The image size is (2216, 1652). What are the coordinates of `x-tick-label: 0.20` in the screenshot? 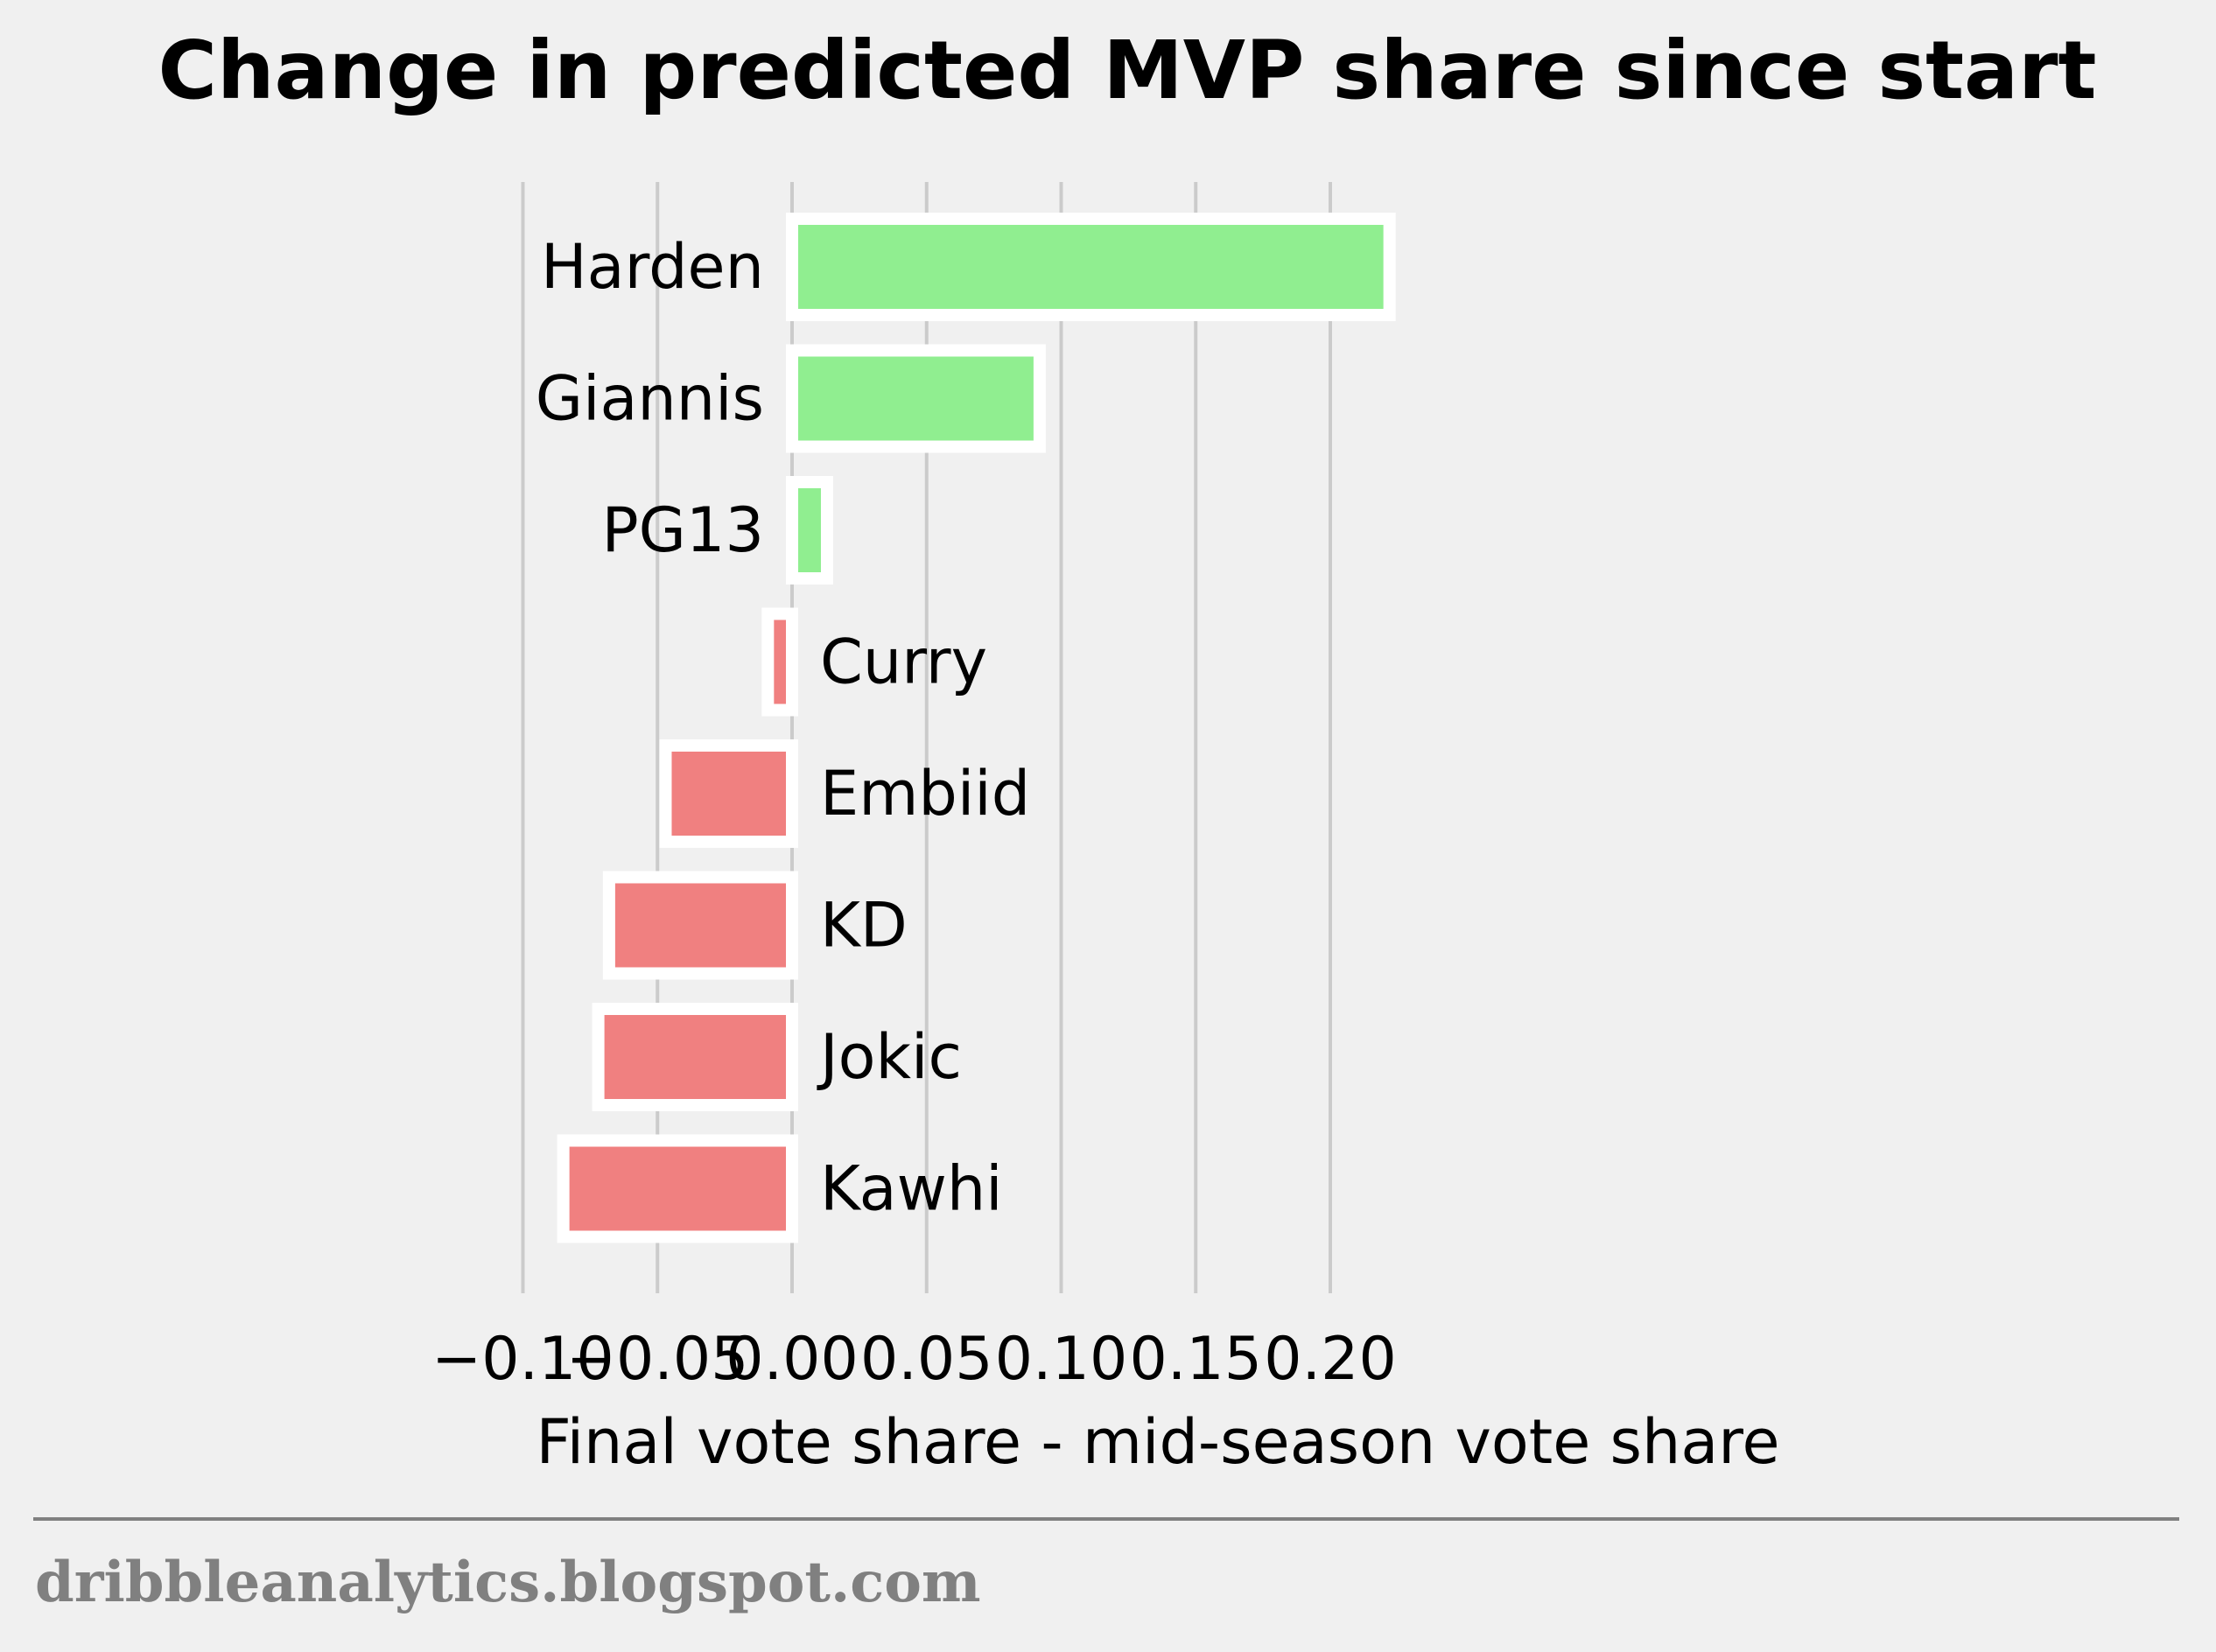 It's located at (1330, 1359).